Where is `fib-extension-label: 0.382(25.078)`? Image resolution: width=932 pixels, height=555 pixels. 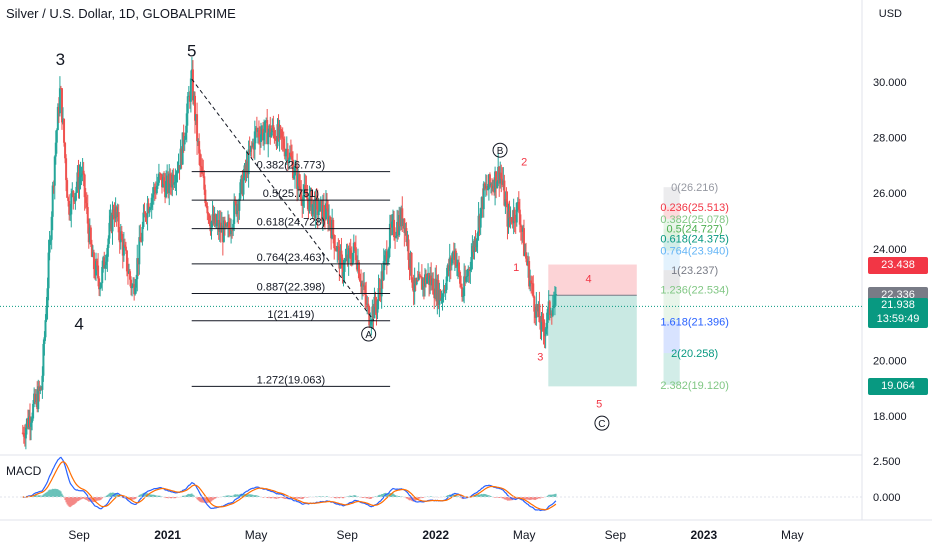
fib-extension-label: 0.382(25.078) is located at coordinates (694, 220).